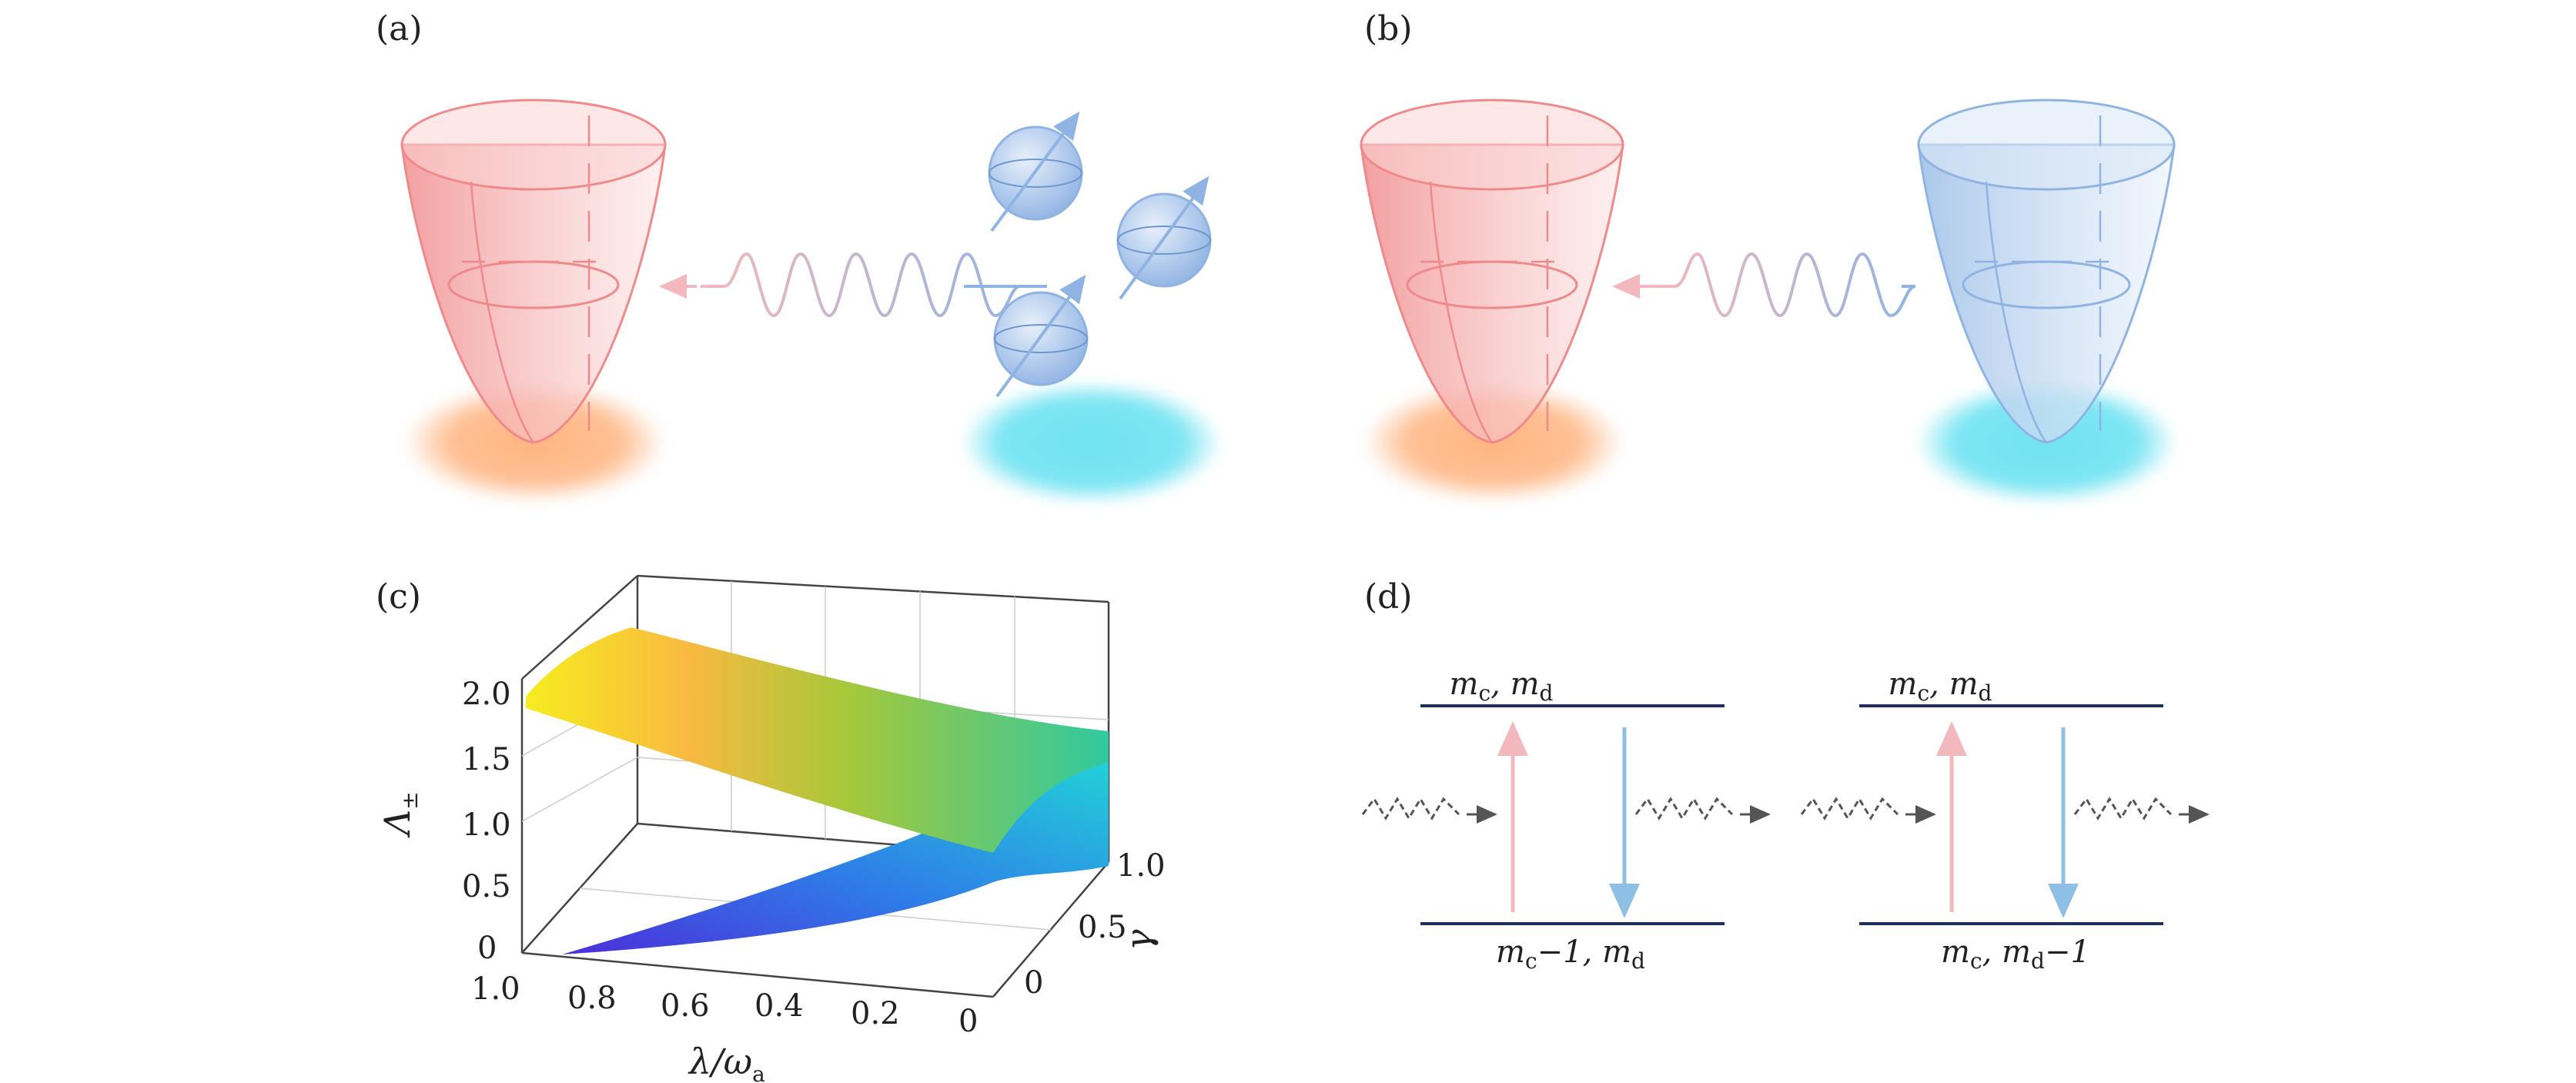  I want to click on panel-d: (d) mc, md mc−1, md mc, md mc, md−1, so click(1786, 775).